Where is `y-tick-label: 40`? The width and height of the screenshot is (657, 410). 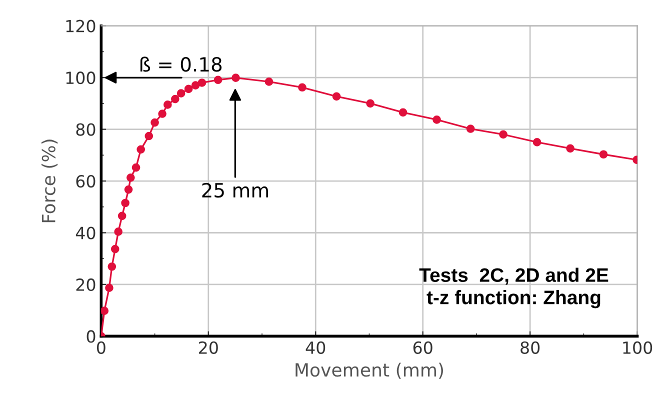
y-tick-label: 40 is located at coordinates (86, 233).